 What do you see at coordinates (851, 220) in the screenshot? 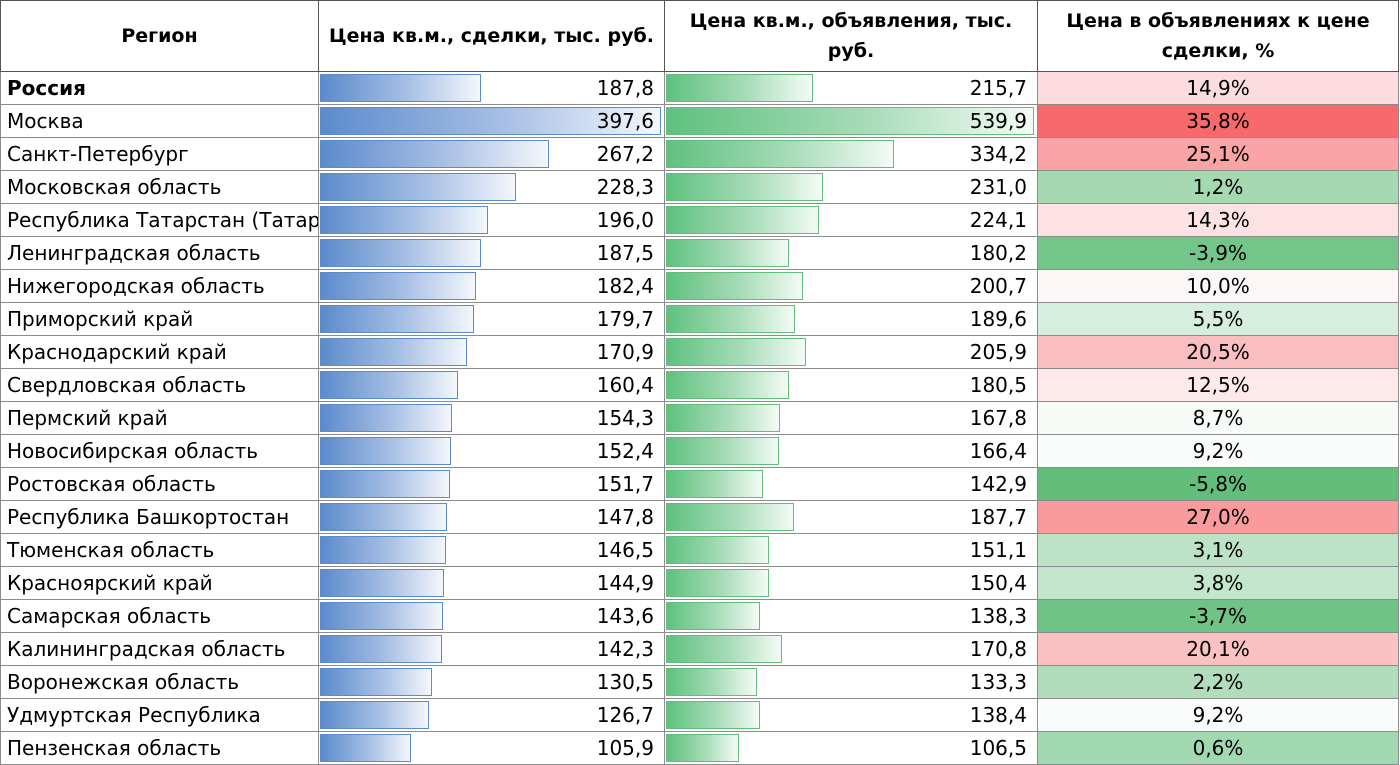
I see `ads-price-cell: 224,1` at bounding box center [851, 220].